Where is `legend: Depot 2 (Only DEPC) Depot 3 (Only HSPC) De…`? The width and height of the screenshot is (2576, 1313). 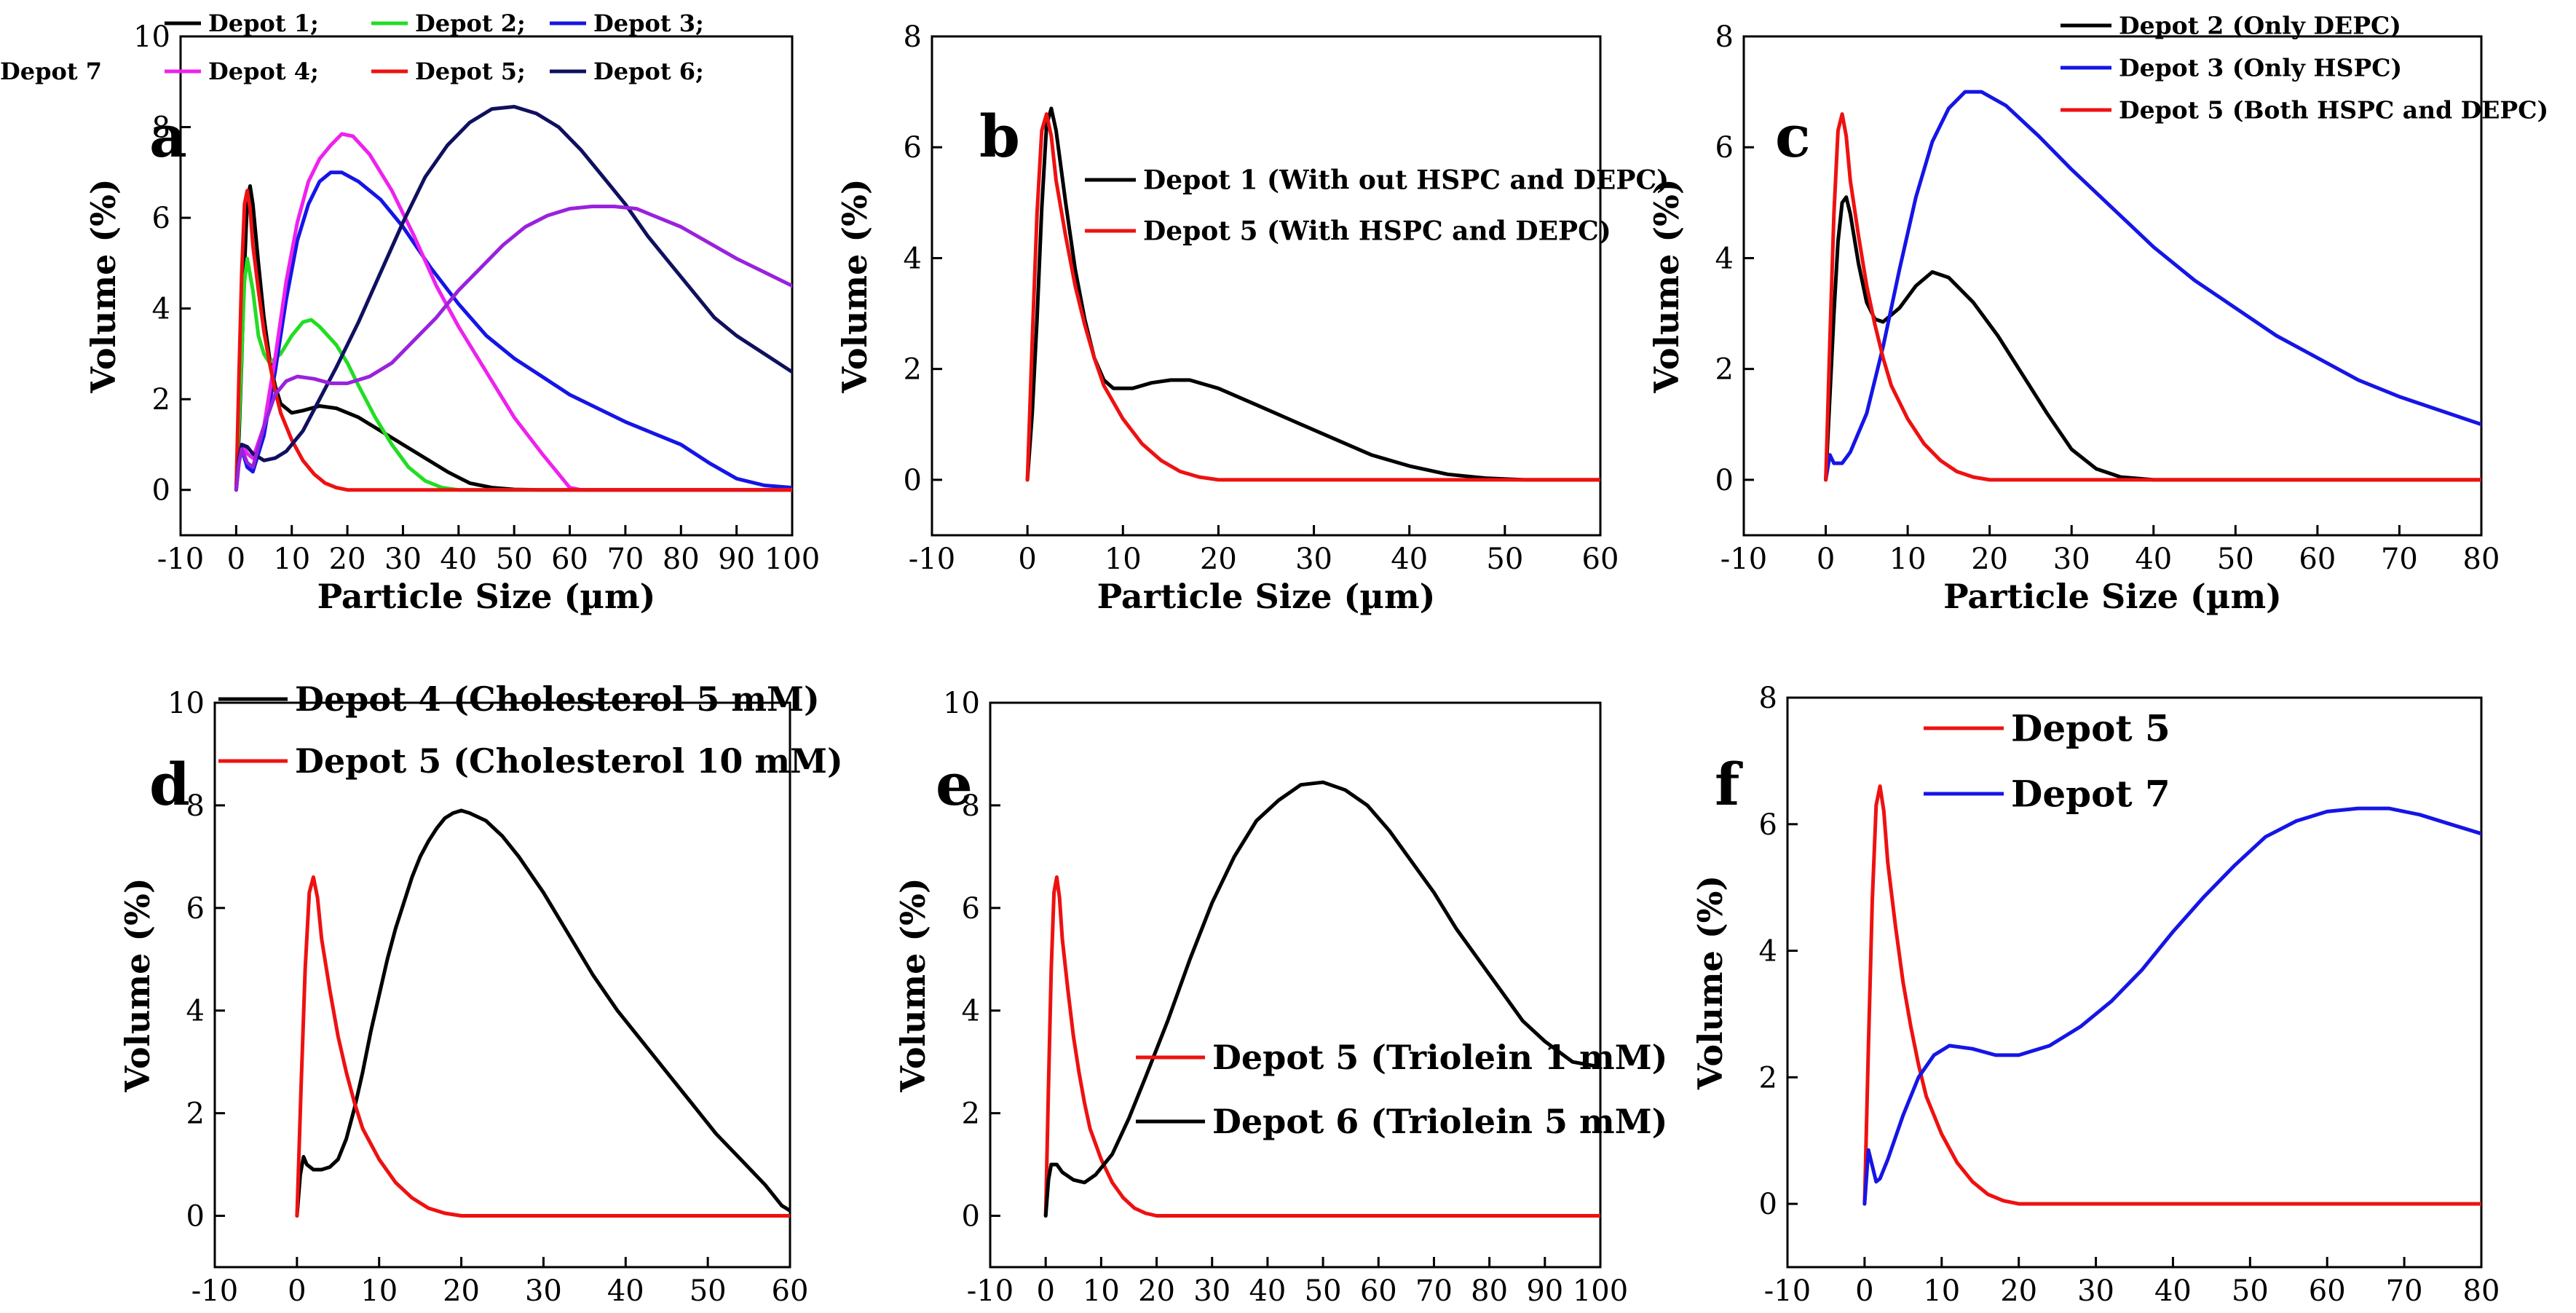
legend: Depot 2 (Only DEPC) Depot 3 (Only HSPC) De… is located at coordinates (2304, 68).